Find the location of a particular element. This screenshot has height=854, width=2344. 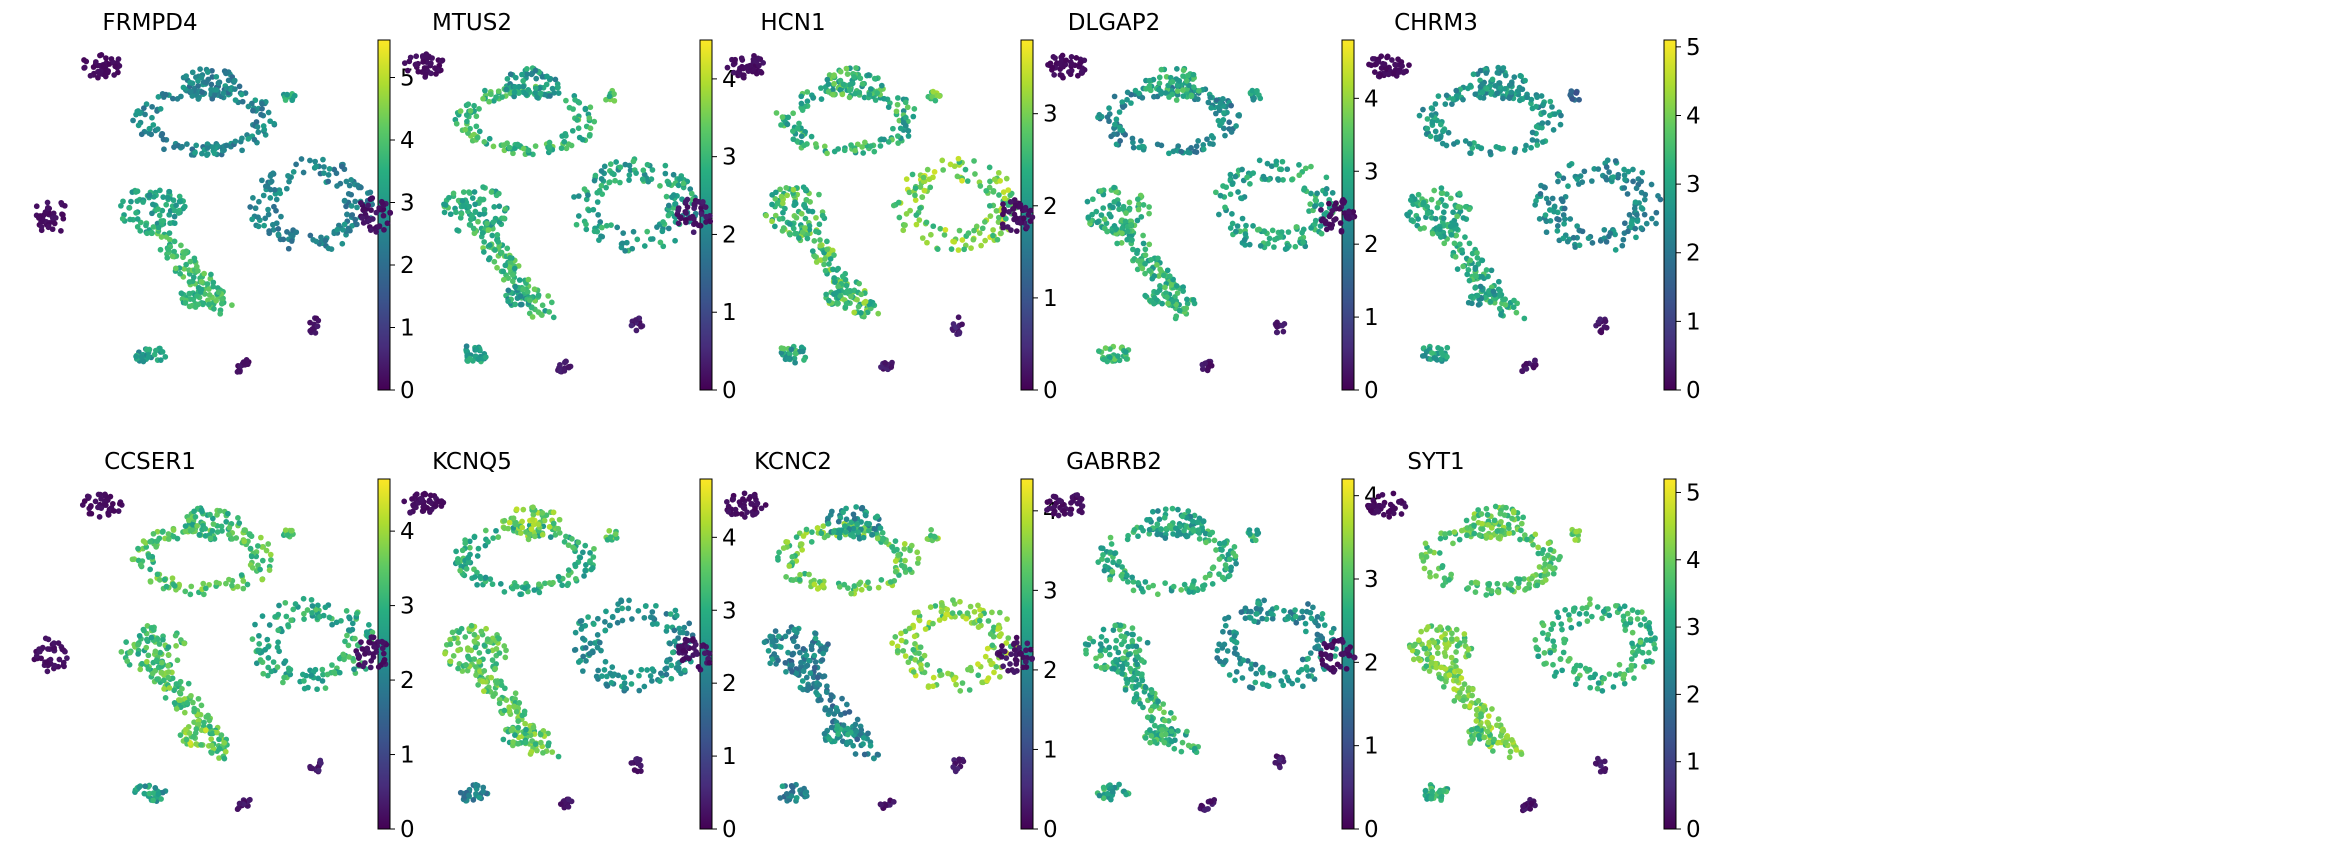

colorbar-tick-label: 4 is located at coordinates (407, 532).